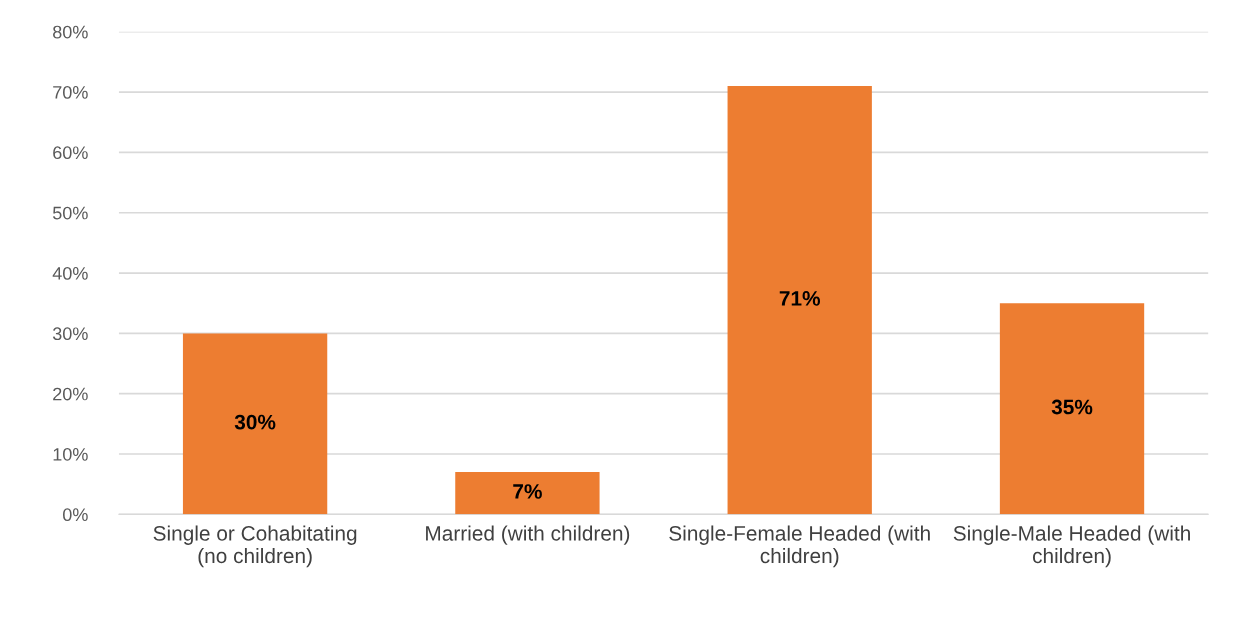  What do you see at coordinates (528, 535) in the screenshot?
I see `x-tick-label: Married (with children)` at bounding box center [528, 535].